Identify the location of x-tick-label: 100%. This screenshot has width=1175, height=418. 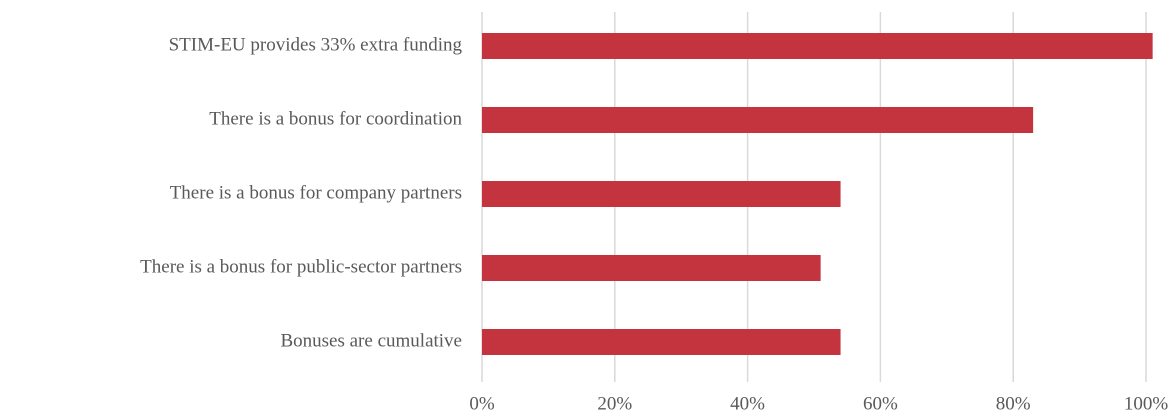
(1146, 403).